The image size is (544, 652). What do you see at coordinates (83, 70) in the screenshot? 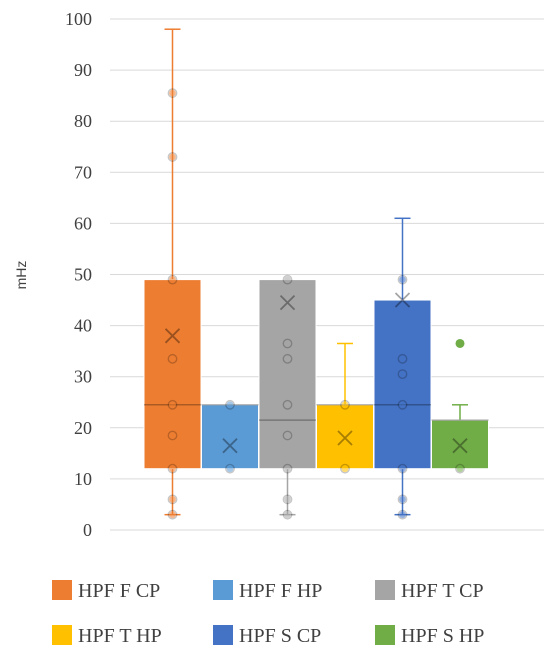
I see `y-tick-label: 90` at bounding box center [83, 70].